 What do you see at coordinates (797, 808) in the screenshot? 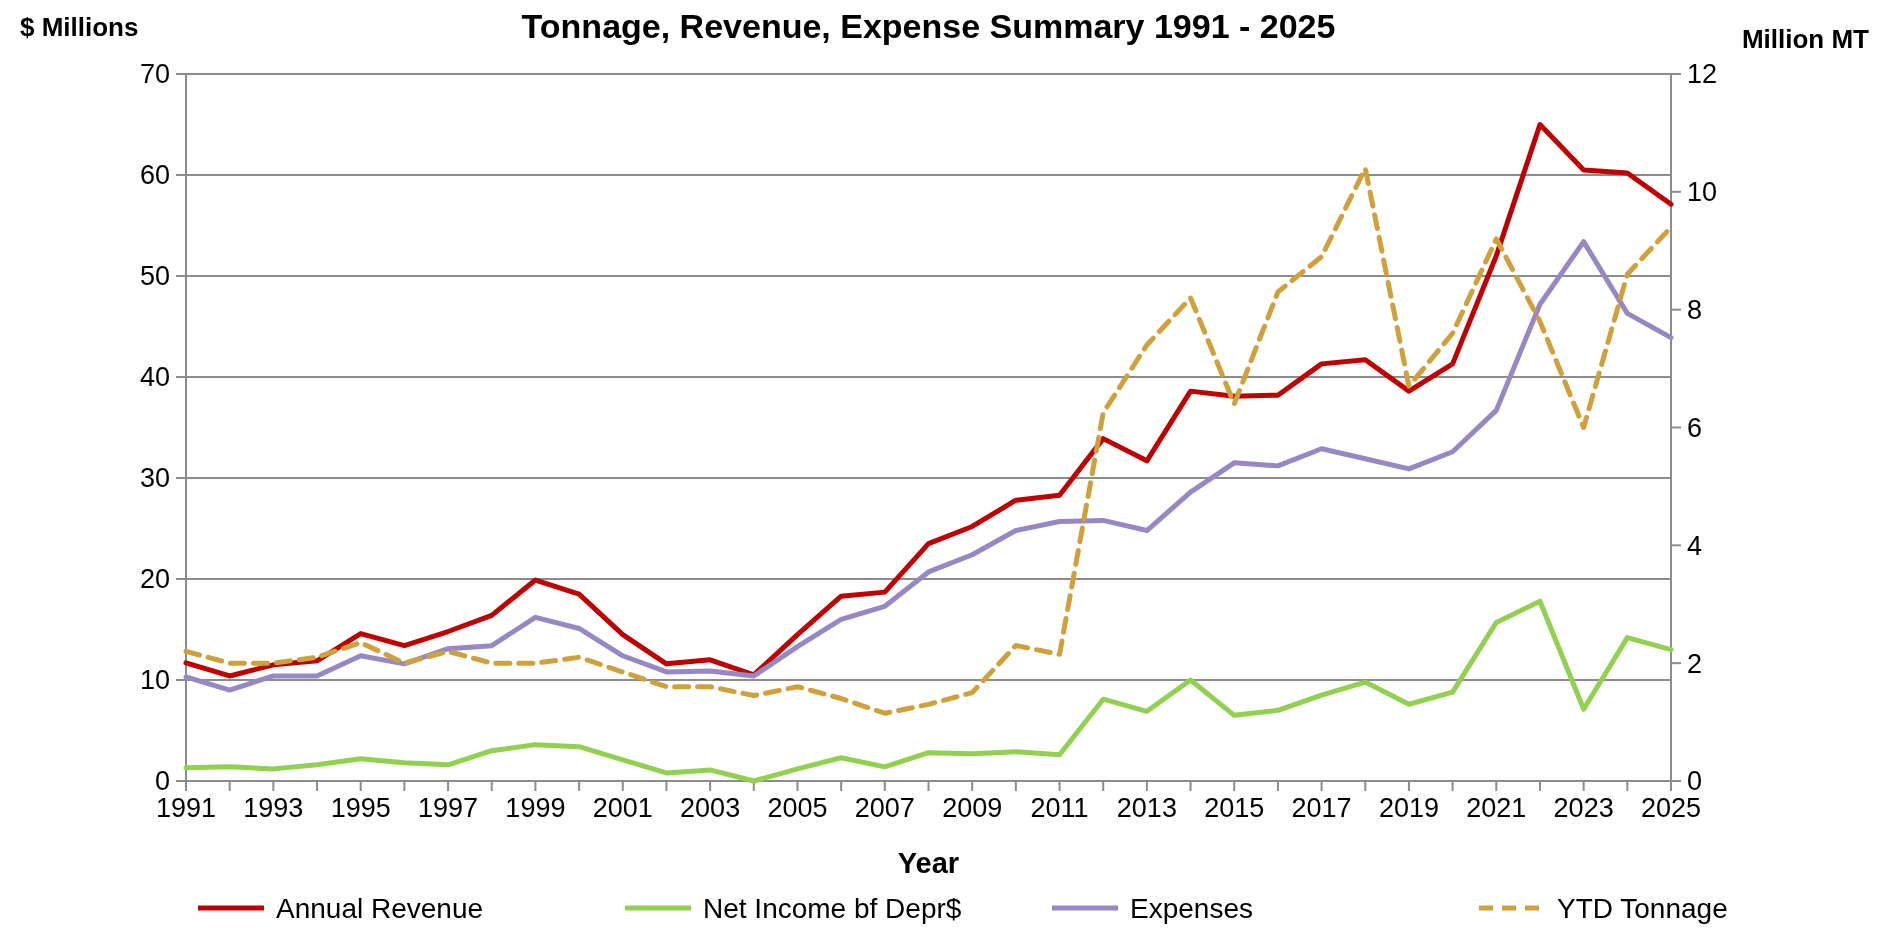
I see `x-tick-label: 2005` at bounding box center [797, 808].